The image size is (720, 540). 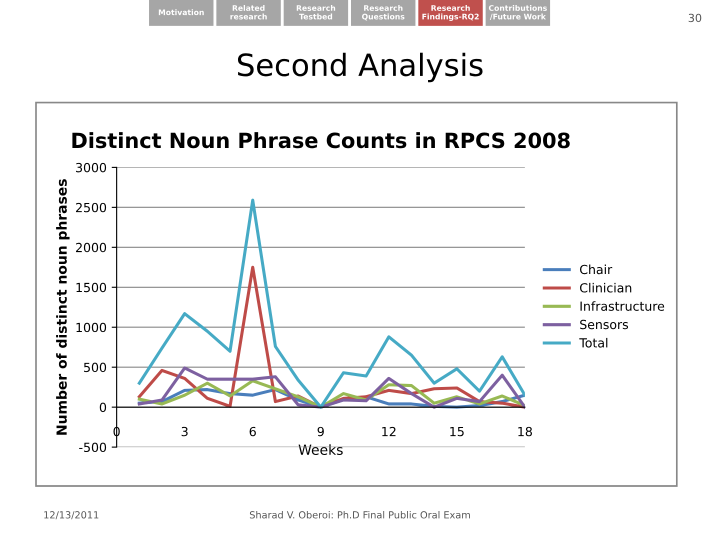 What do you see at coordinates (360, 67) in the screenshot?
I see `text: Second Analysis` at bounding box center [360, 67].